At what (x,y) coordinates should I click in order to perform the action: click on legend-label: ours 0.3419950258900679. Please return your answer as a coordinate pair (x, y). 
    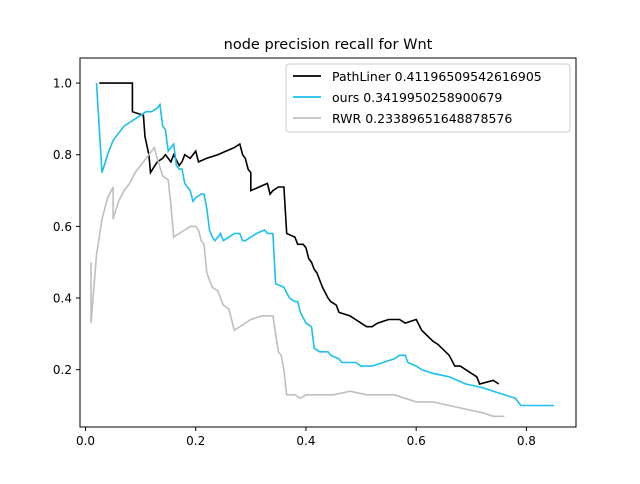
    Looking at the image, I should click on (417, 97).